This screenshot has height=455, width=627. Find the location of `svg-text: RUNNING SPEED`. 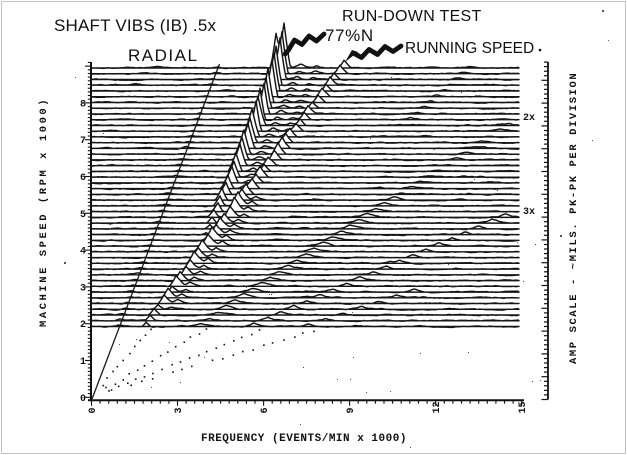

svg-text: RUNNING SPEED is located at coordinates (469, 48).